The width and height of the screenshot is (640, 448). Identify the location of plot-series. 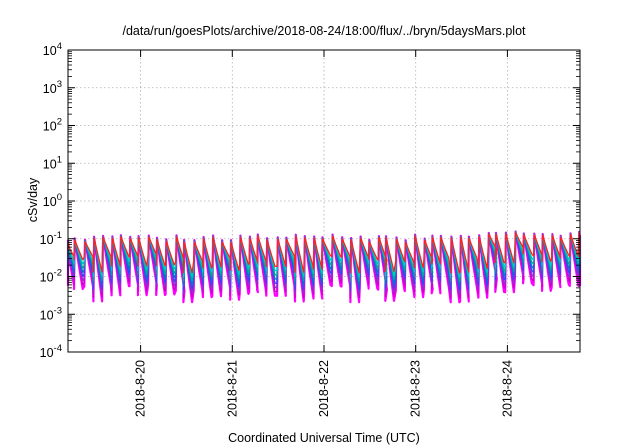
(324, 267).